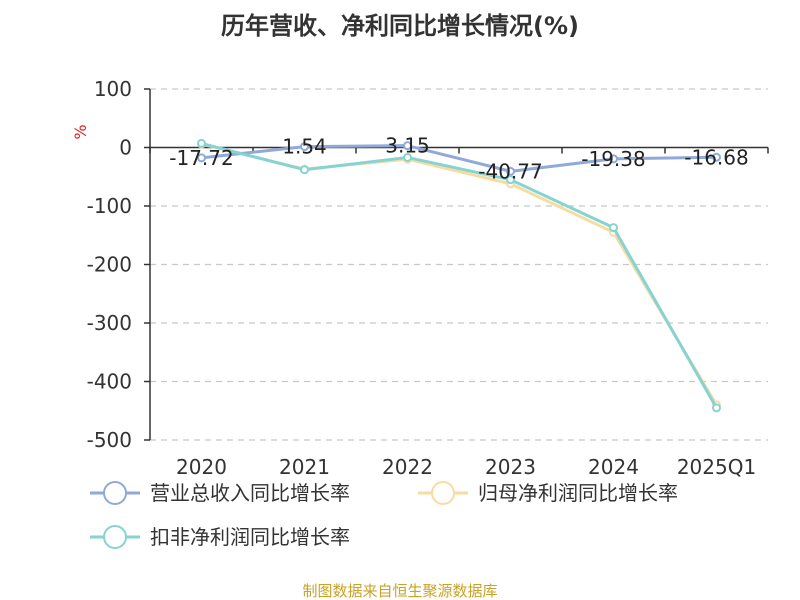 Image resolution: width=800 pixels, height=600 pixels. What do you see at coordinates (578, 493) in the screenshot?
I see `legend-label: 归母净利润同比增长率` at bounding box center [578, 493].